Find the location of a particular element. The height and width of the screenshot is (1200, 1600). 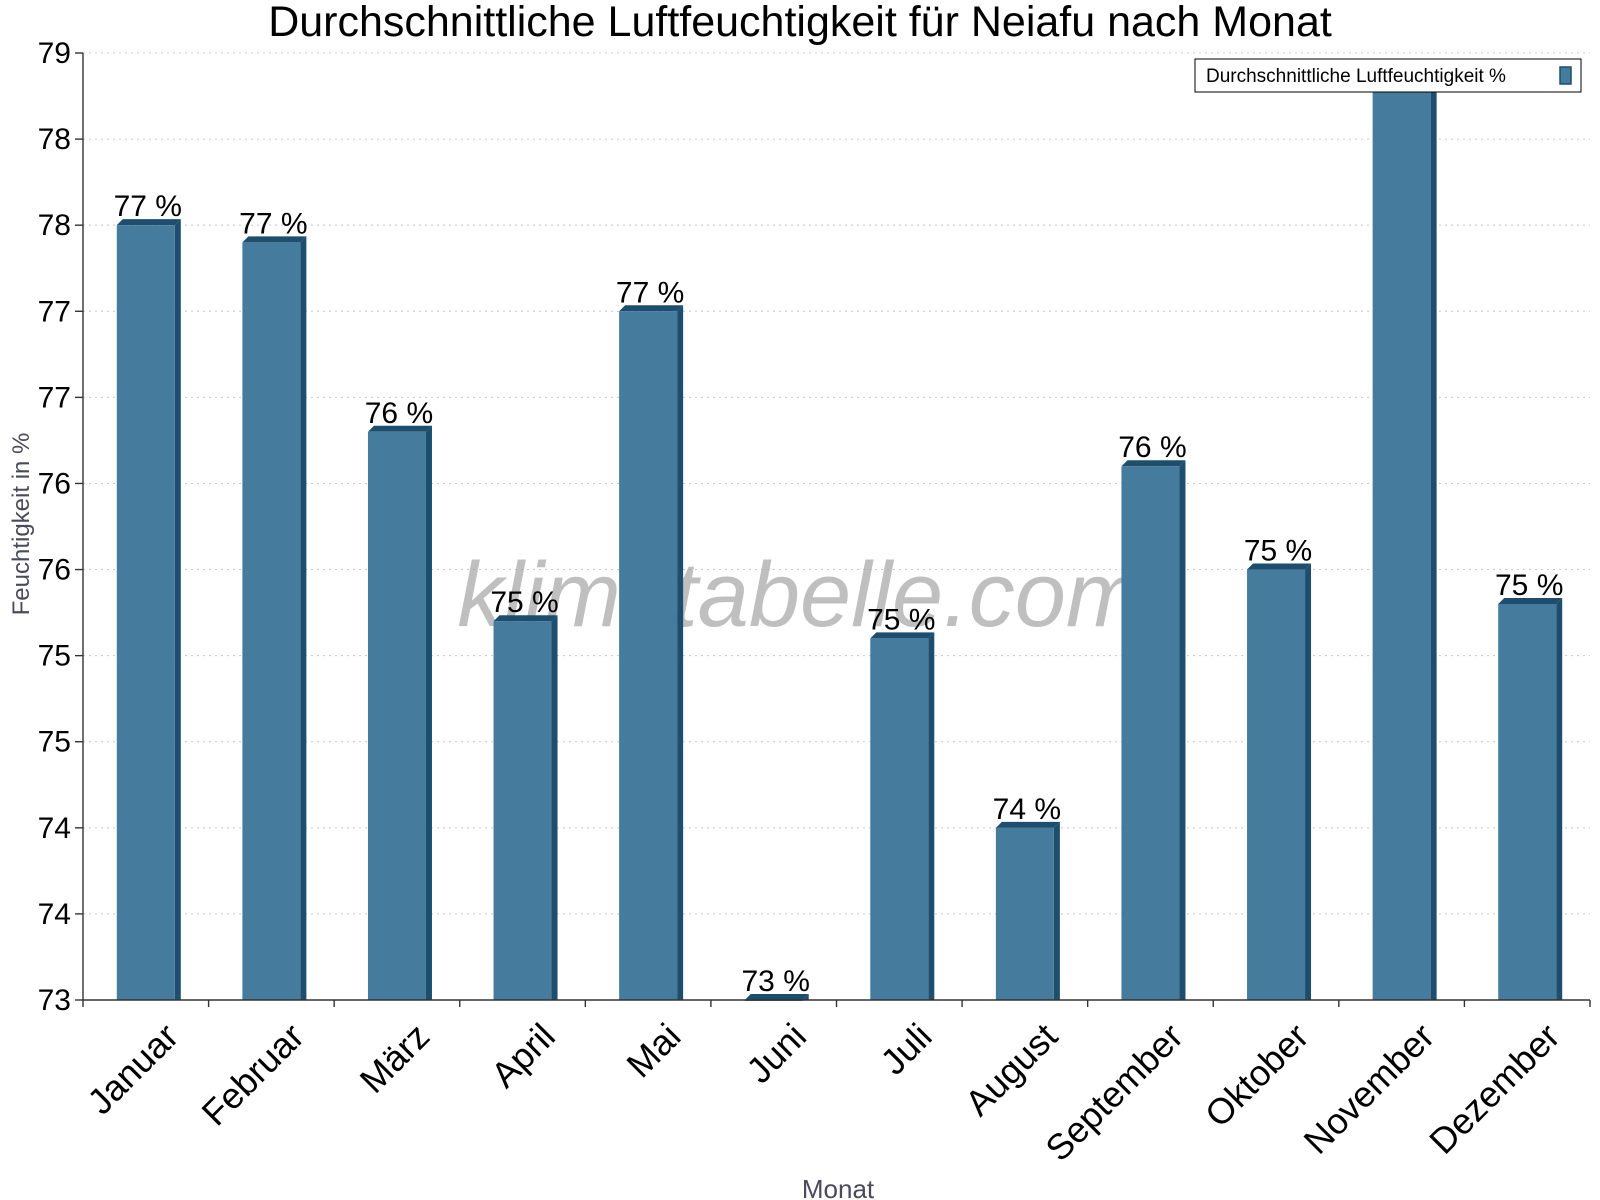

bar-oktober is located at coordinates (1279, 781).